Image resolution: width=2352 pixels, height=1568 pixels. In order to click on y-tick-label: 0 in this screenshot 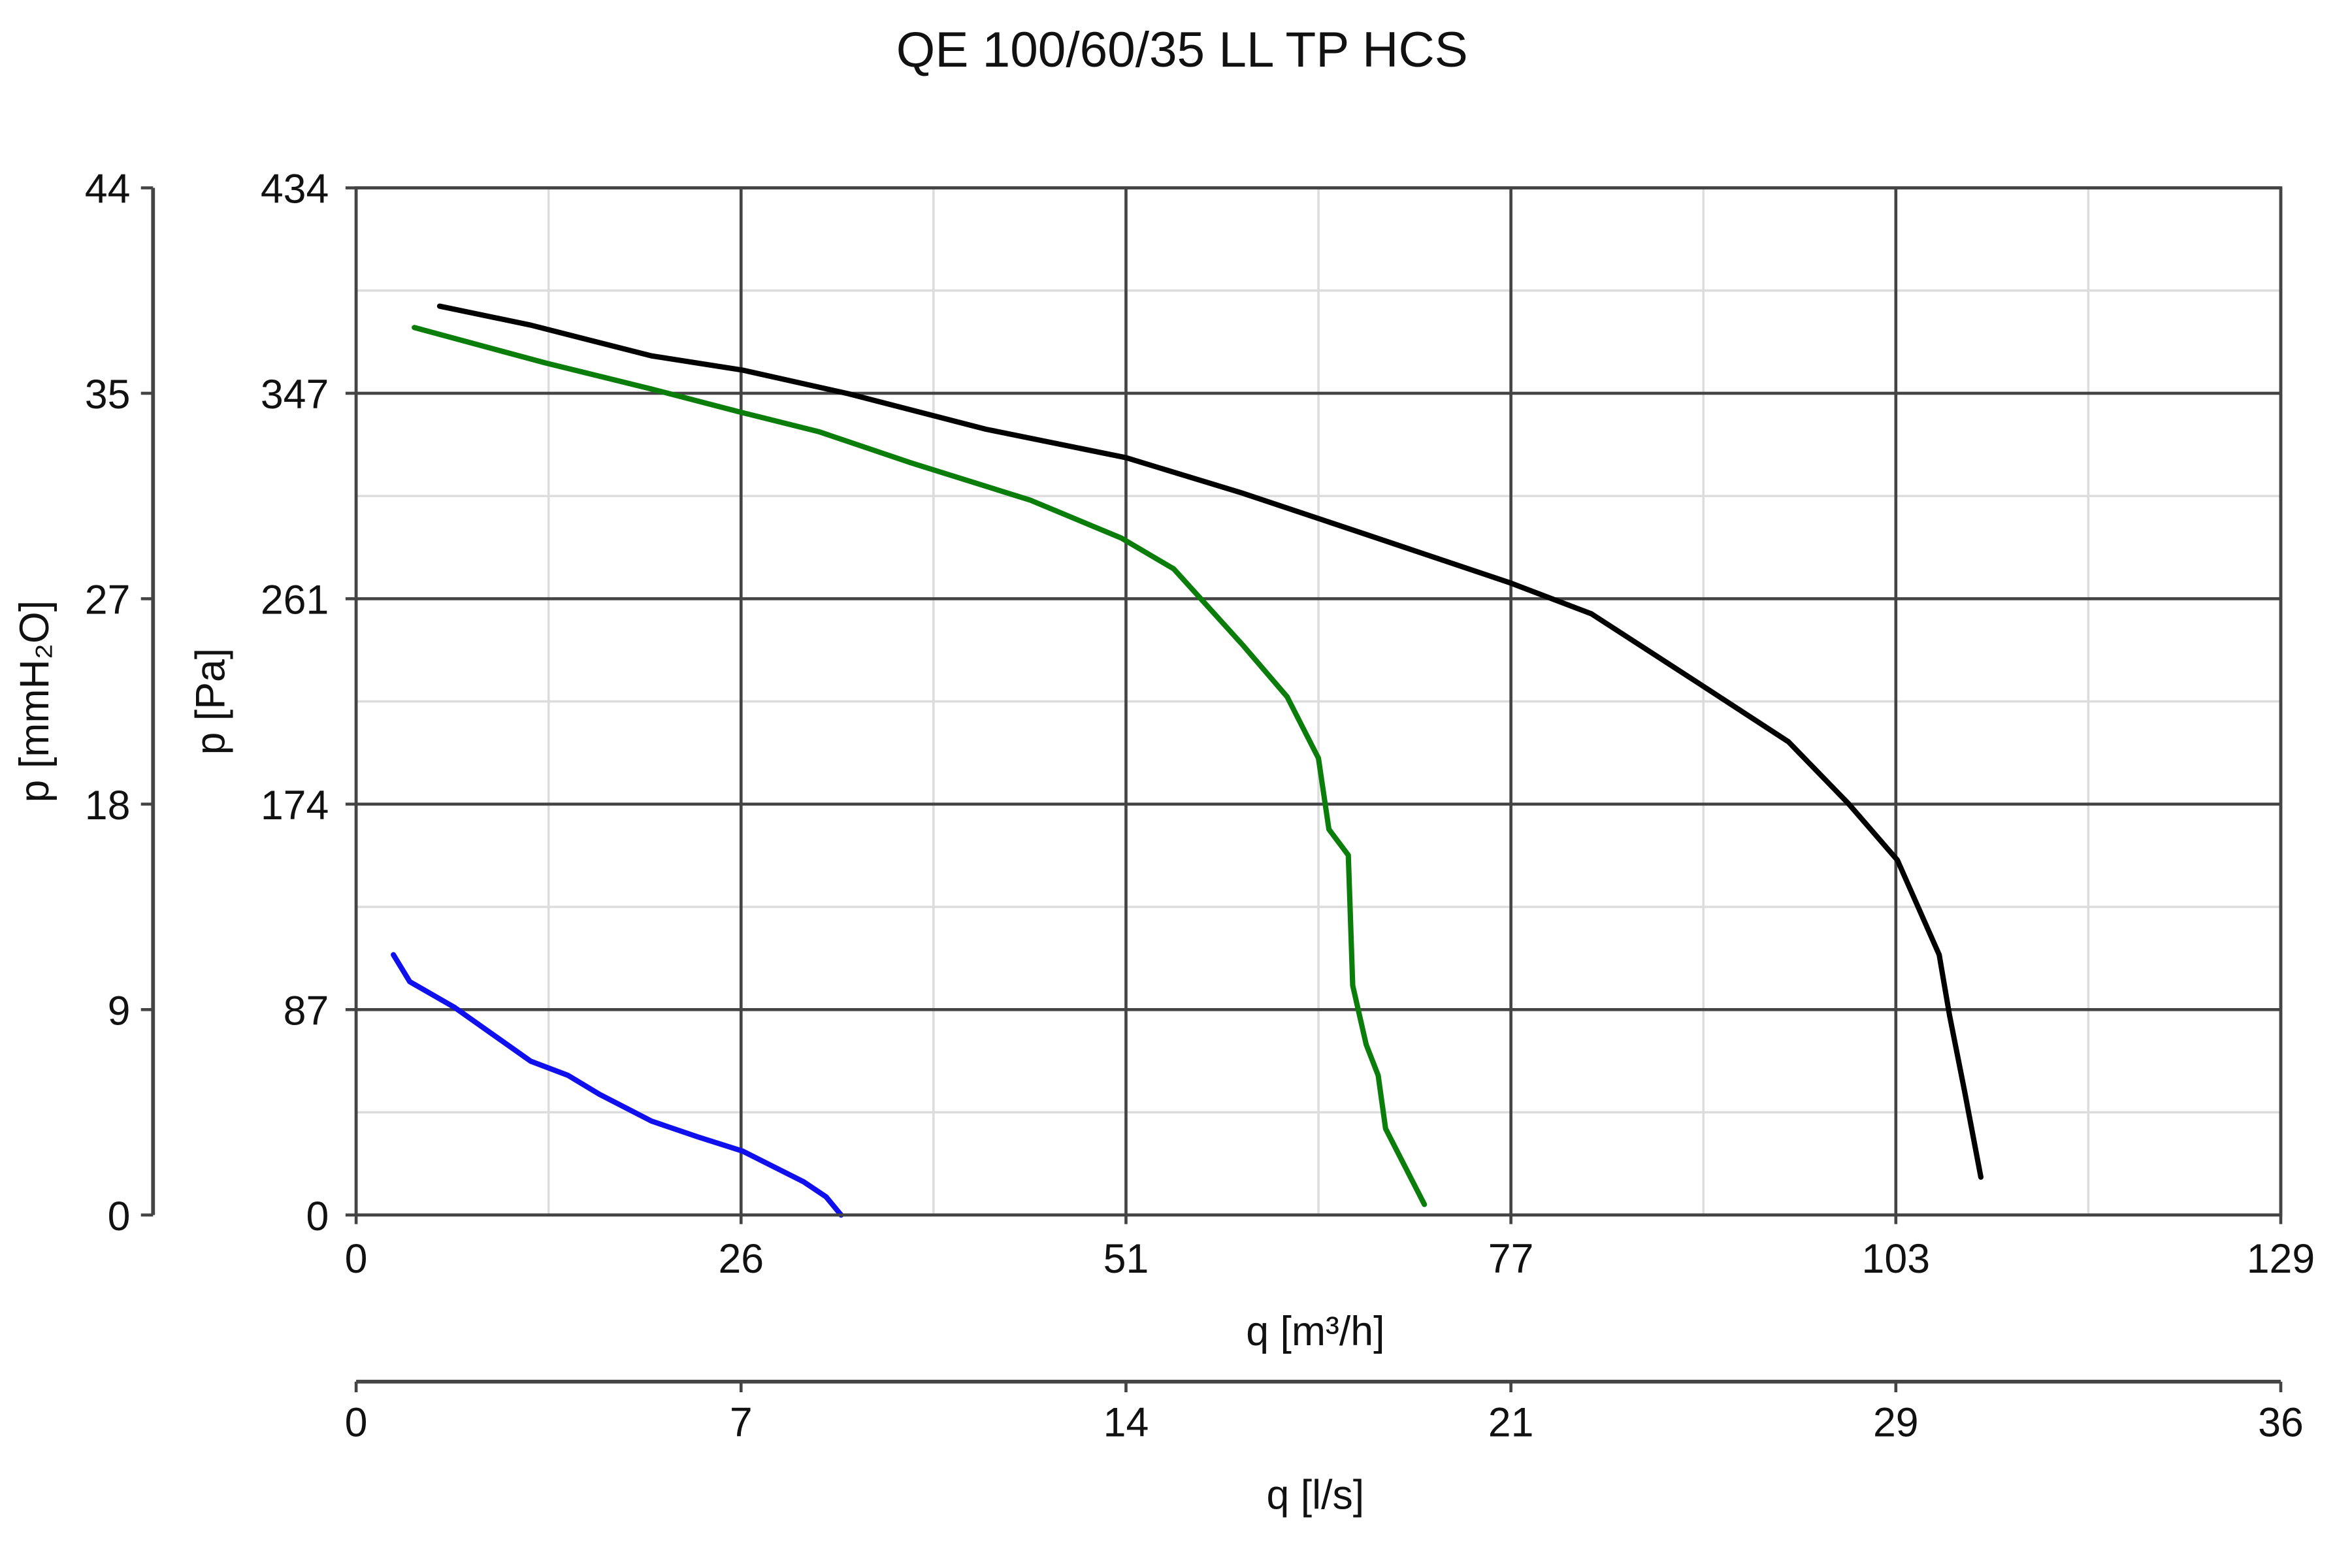, I will do `click(317, 1216)`.